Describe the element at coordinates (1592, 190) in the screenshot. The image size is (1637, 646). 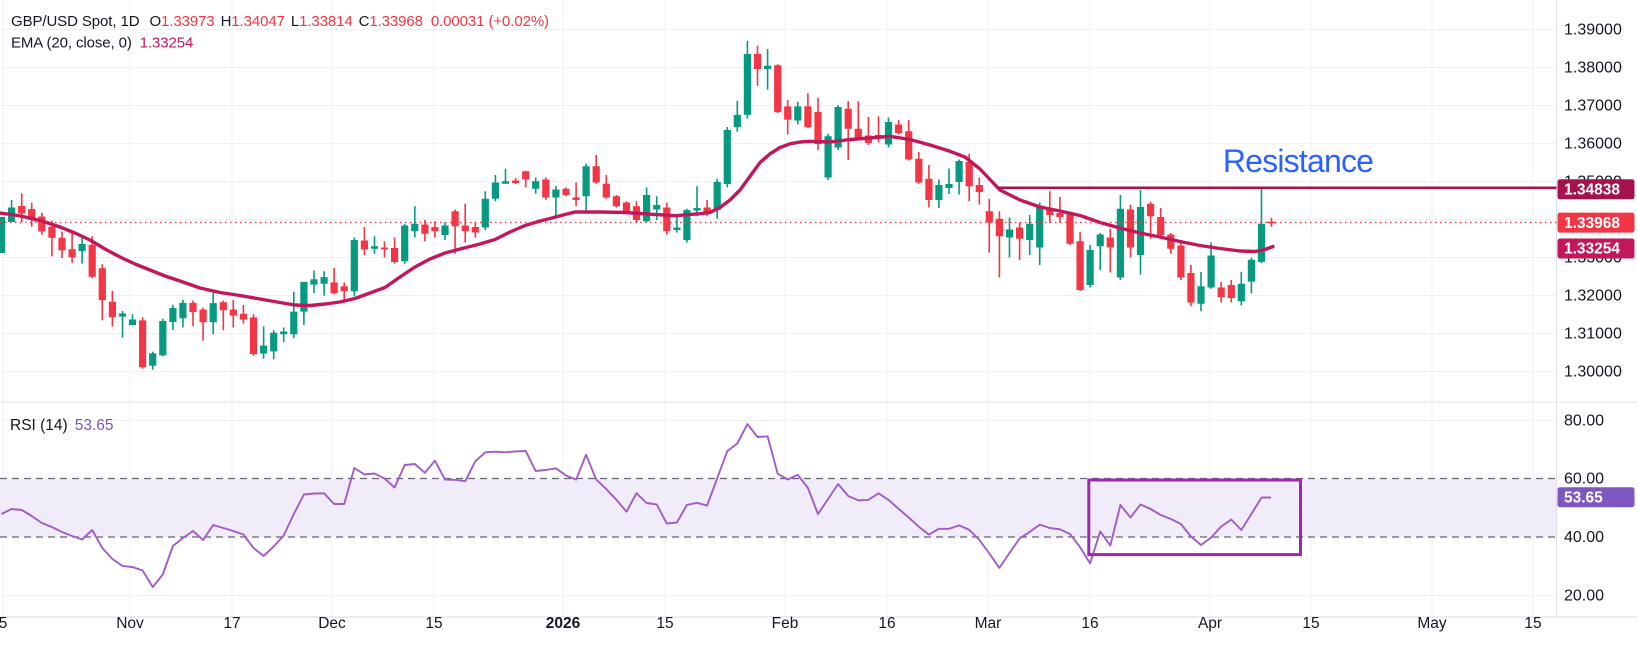
I see `svg-text: 1.34838` at that location.